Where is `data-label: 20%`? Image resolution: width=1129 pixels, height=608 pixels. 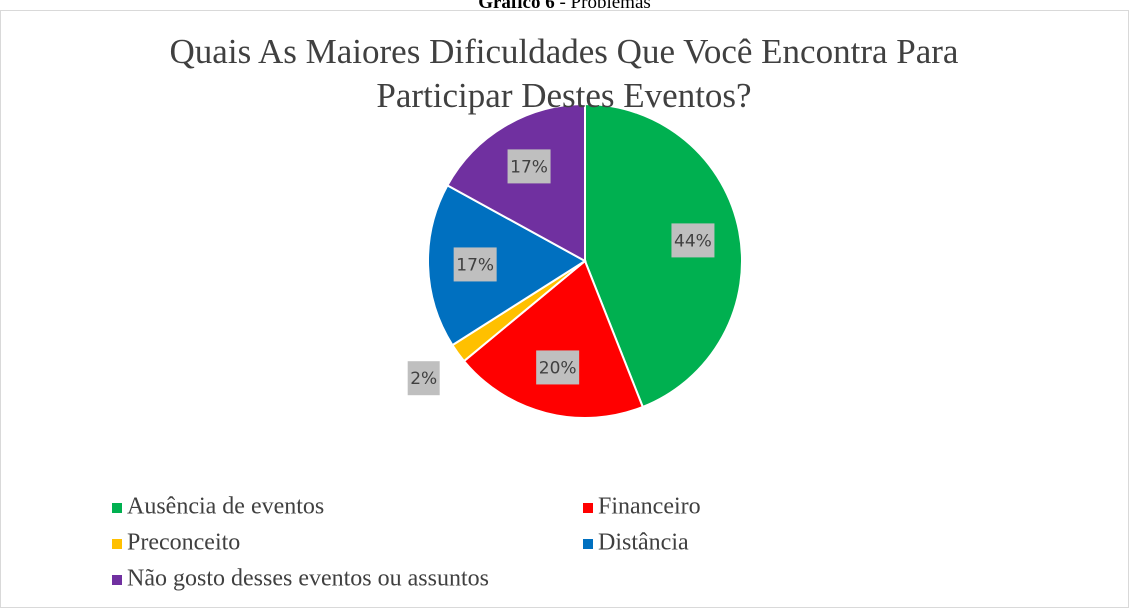
data-label: 20% is located at coordinates (558, 368).